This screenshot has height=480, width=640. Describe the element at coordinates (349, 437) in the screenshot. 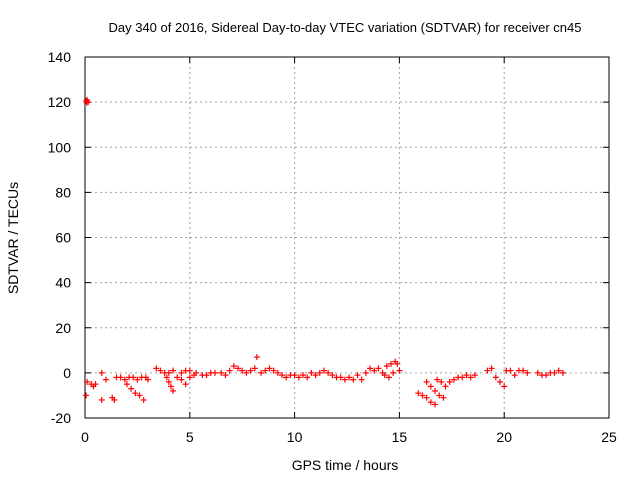

I see `x-tick-labels: 0 5 10 15 20 25` at that location.